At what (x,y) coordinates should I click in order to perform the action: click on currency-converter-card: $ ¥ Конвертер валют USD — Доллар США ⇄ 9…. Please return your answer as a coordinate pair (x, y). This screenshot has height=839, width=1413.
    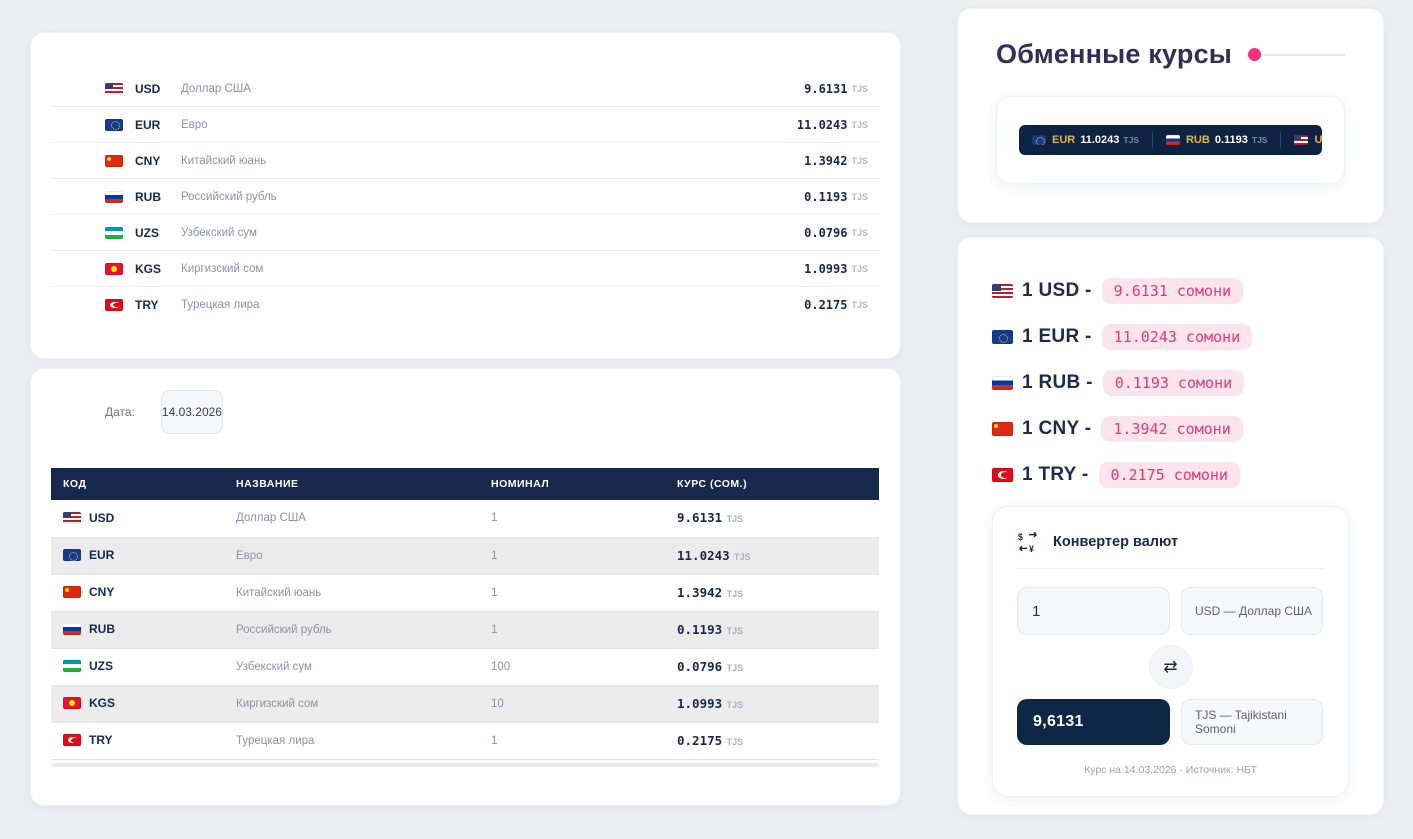
    Looking at the image, I should click on (1170, 651).